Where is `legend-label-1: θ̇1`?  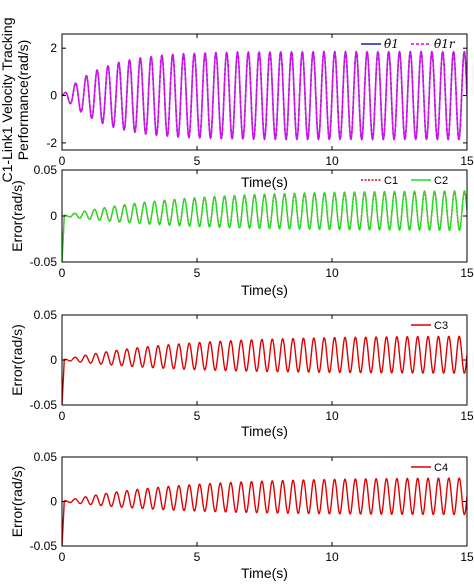 legend-label-1: θ̇1 is located at coordinates (391, 44).